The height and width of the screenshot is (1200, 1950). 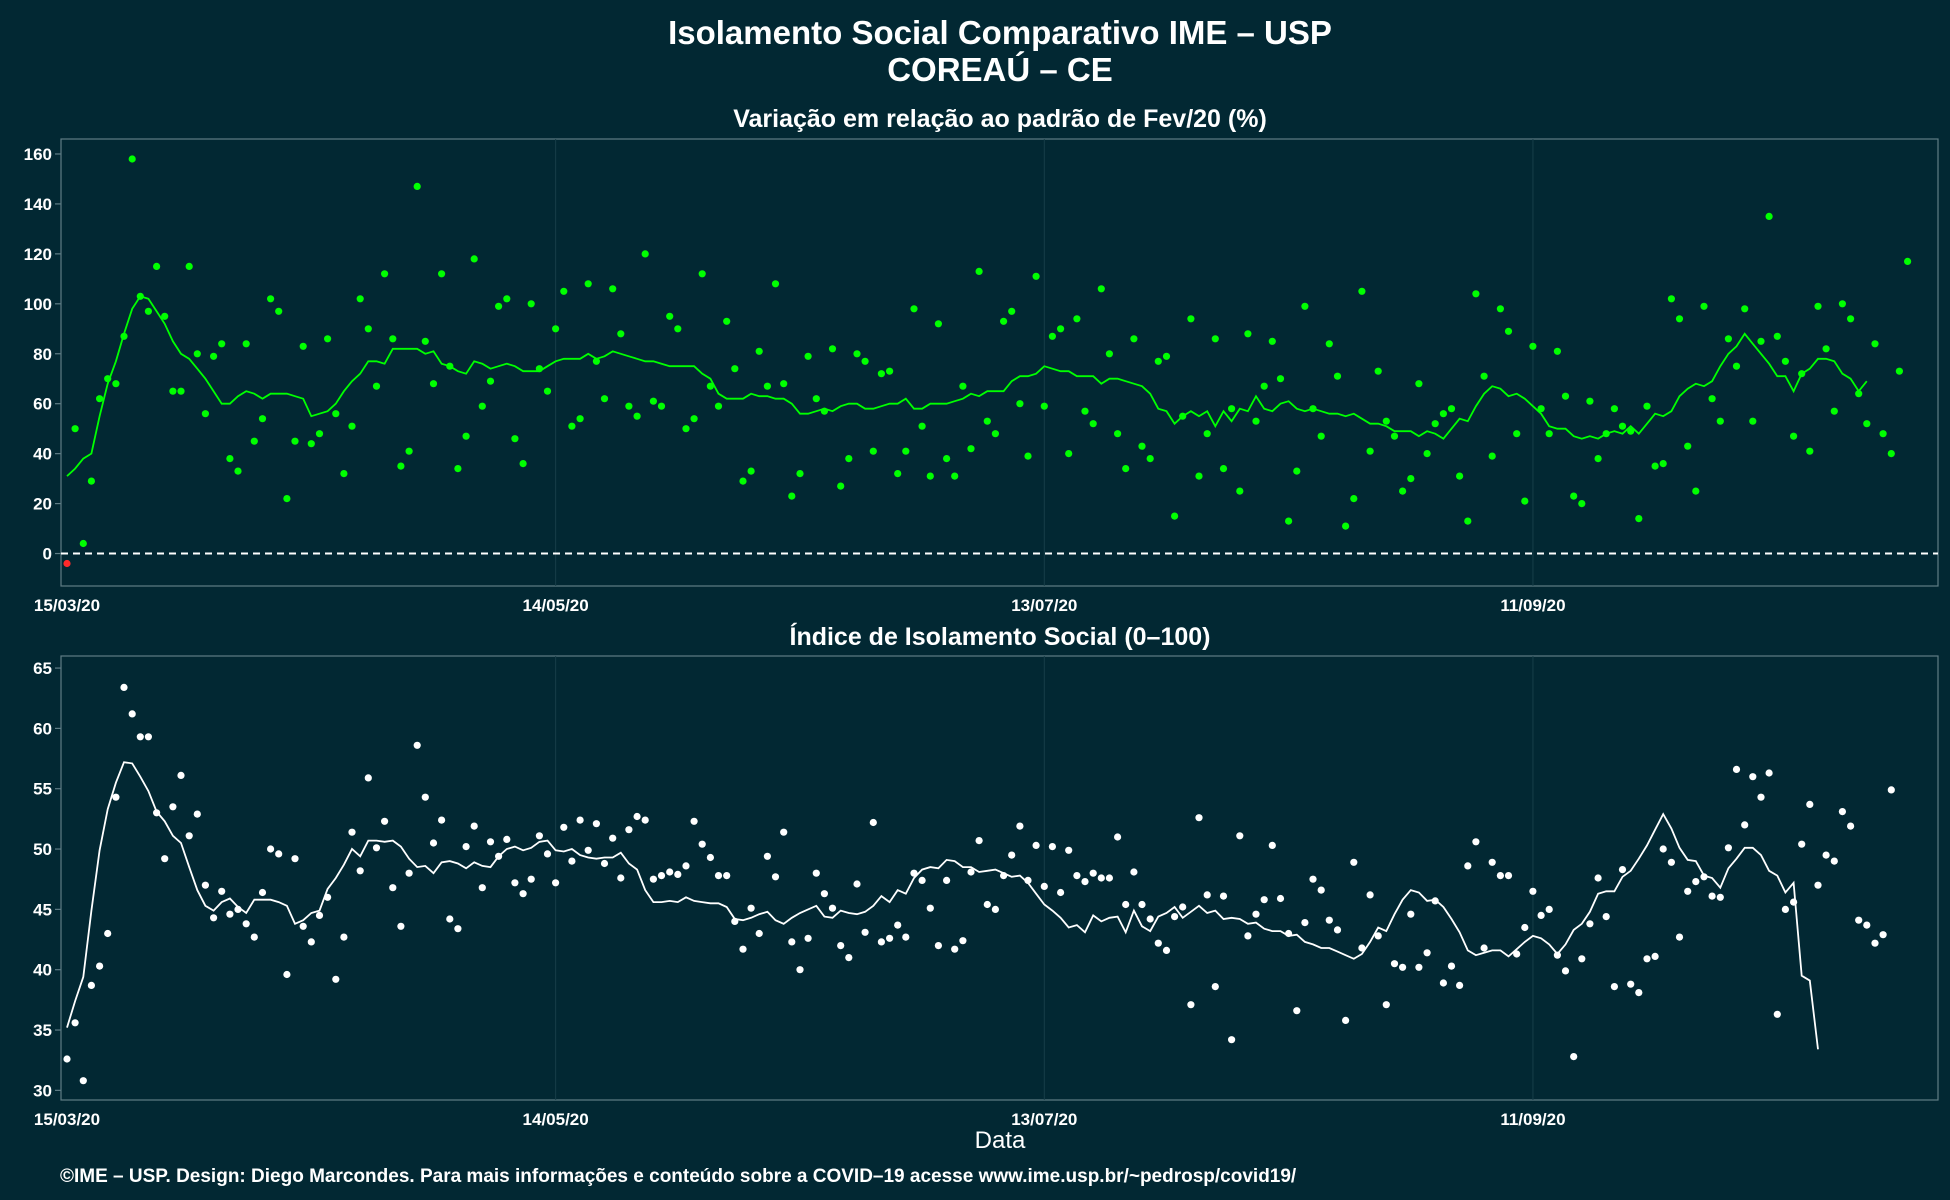 What do you see at coordinates (42, 454) in the screenshot?
I see `variation-y-tick-label: 40` at bounding box center [42, 454].